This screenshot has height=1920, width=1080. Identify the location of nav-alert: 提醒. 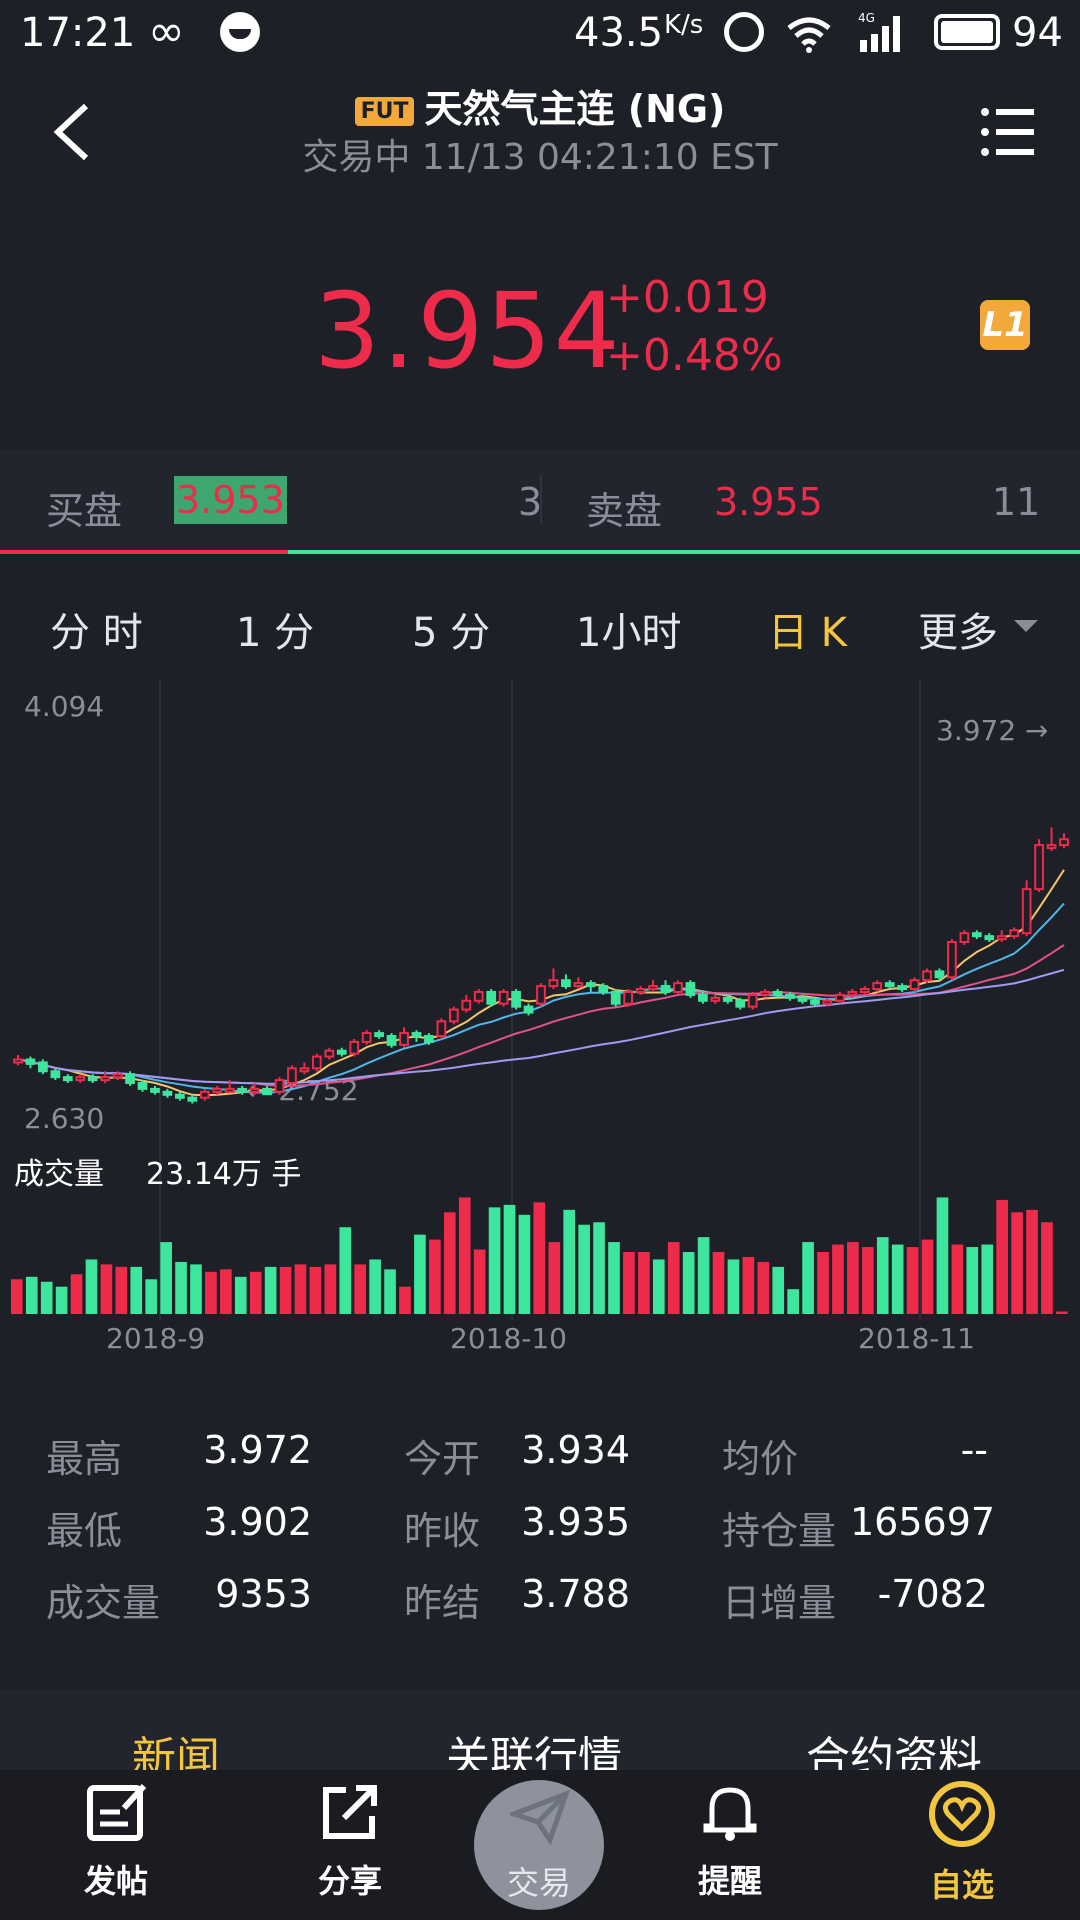
(730, 1841).